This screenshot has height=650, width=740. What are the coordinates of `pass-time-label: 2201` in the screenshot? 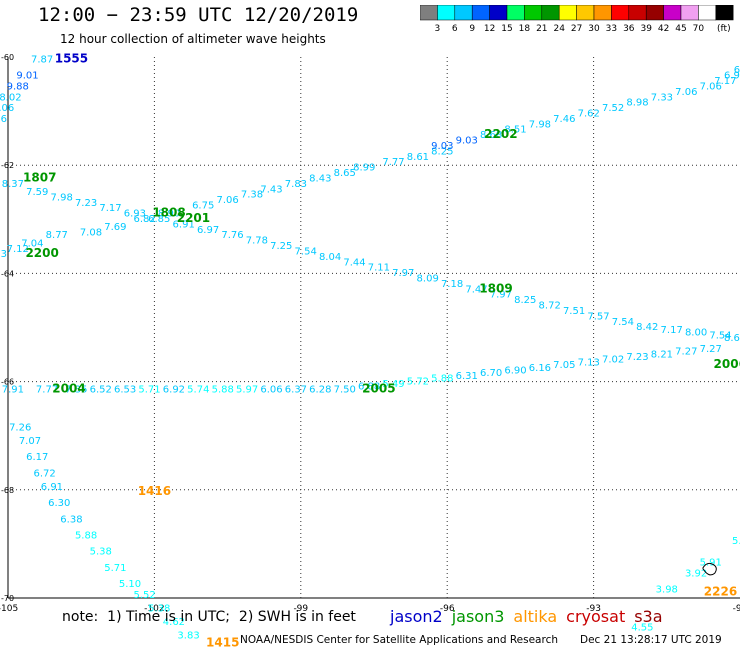 It's located at (193, 218).